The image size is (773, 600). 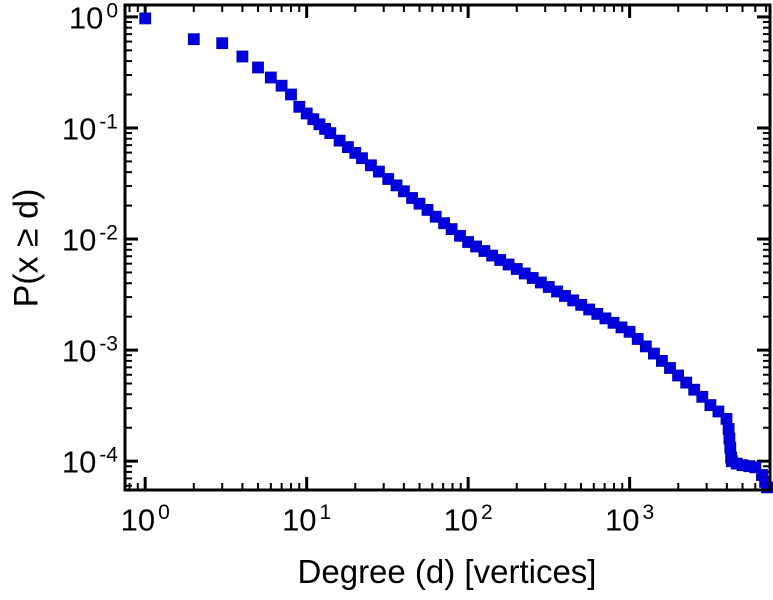 I want to click on y-tick-label: 10 -2, so click(x=89, y=239).